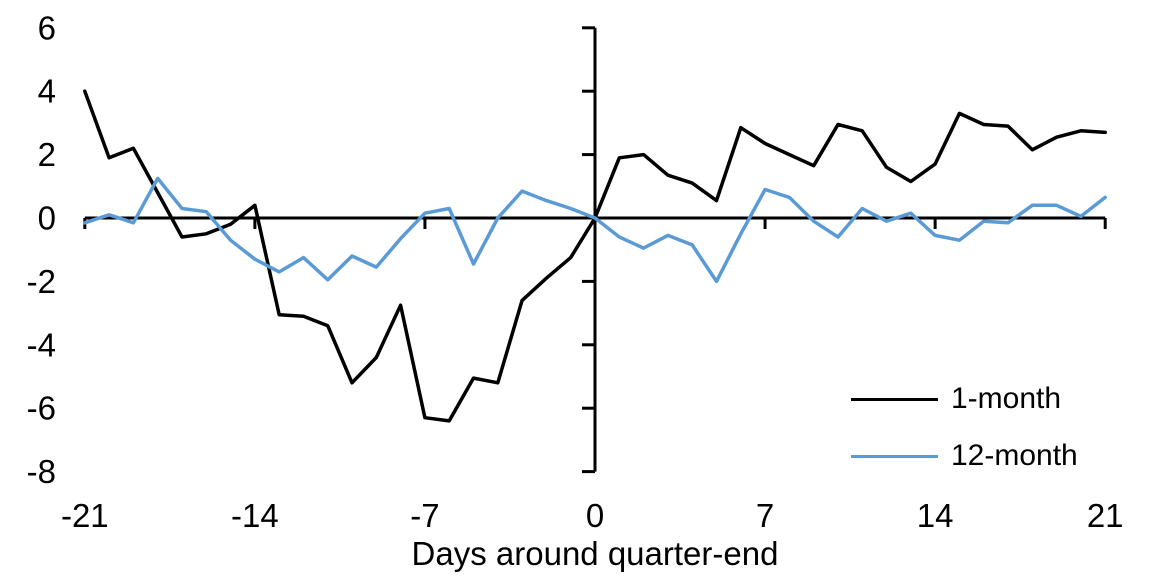  Describe the element at coordinates (894, 456) in the screenshot. I see `legend-line-sample-12-month` at that location.